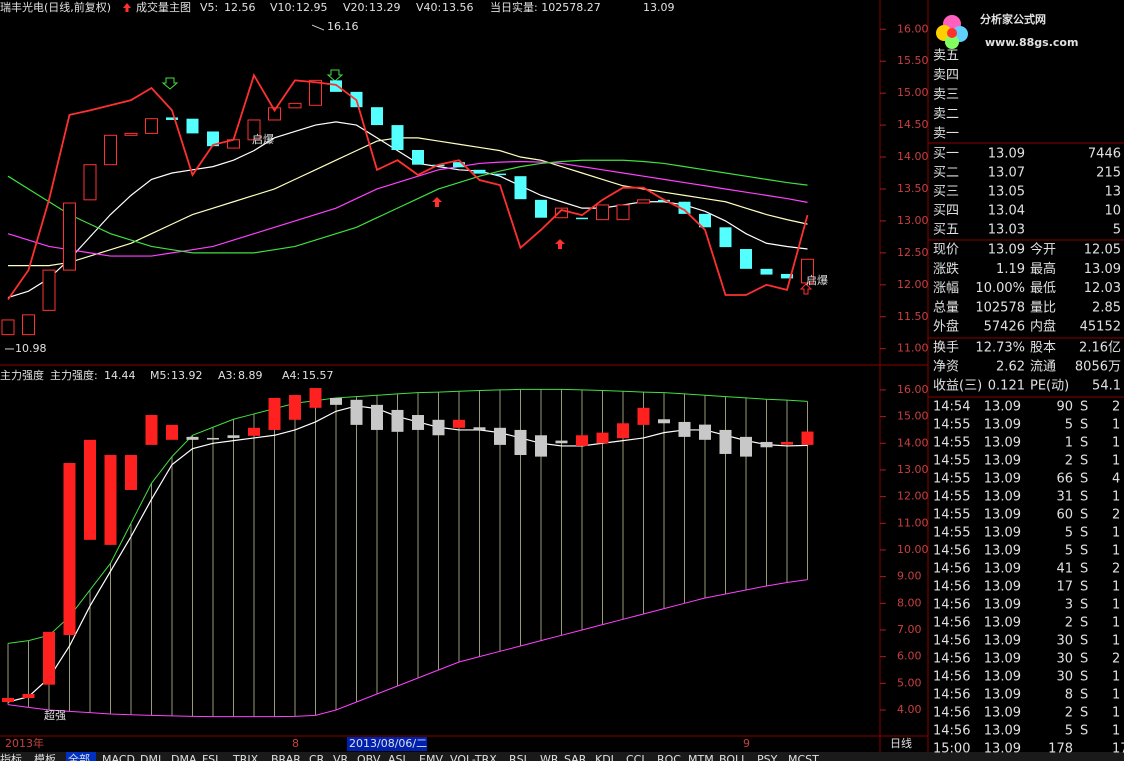 This screenshot has width=1124, height=761. What do you see at coordinates (431, 757) in the screenshot?
I see `tab: EMV` at bounding box center [431, 757].